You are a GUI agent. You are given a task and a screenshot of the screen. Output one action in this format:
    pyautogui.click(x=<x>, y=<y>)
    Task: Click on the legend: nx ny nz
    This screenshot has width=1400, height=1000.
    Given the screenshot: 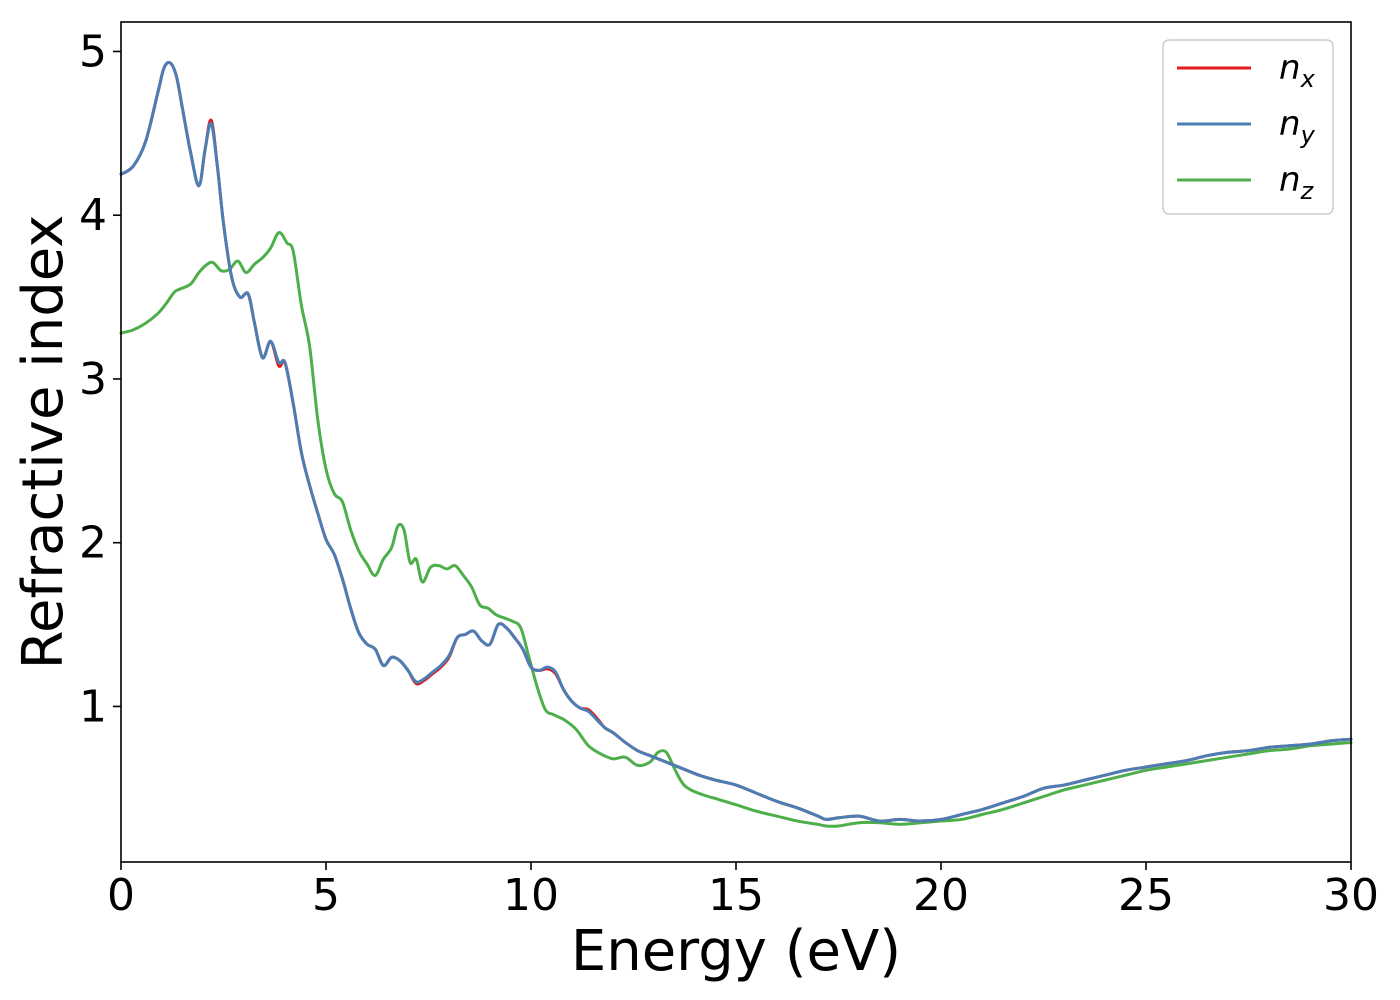 What is the action you would take?
    pyautogui.click(x=1248, y=127)
    